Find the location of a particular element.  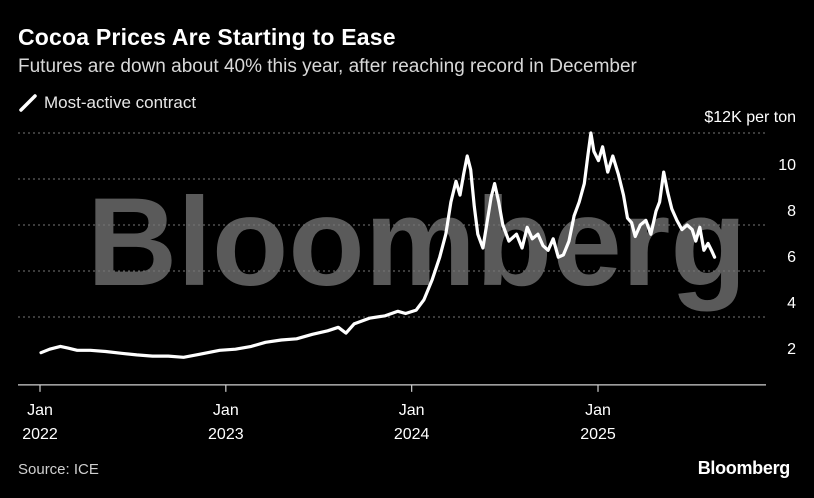

x-axis: Jan 2022 Jan 2023 Jan 2024 Jan 2025 is located at coordinates (319, 413).